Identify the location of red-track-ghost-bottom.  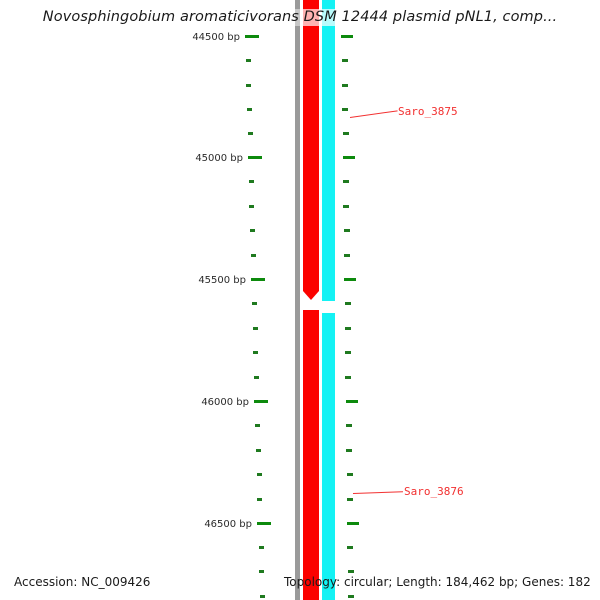
(311, 582).